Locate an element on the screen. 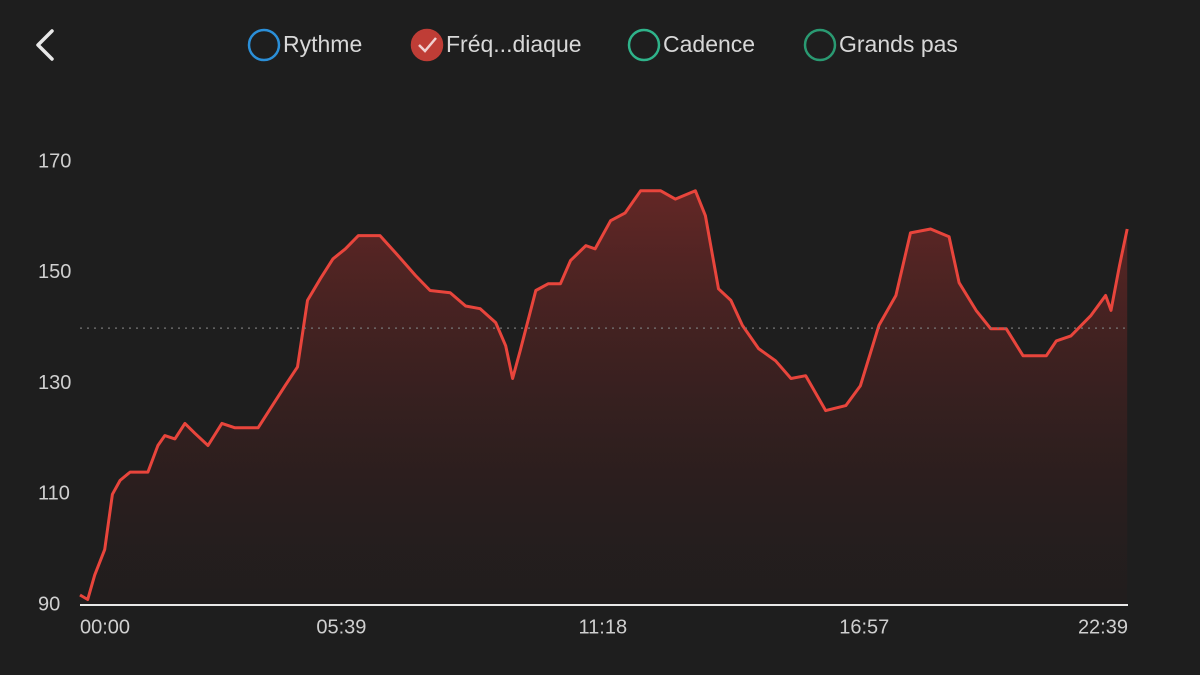  legend-label: Fréq...diaque is located at coordinates (514, 44).